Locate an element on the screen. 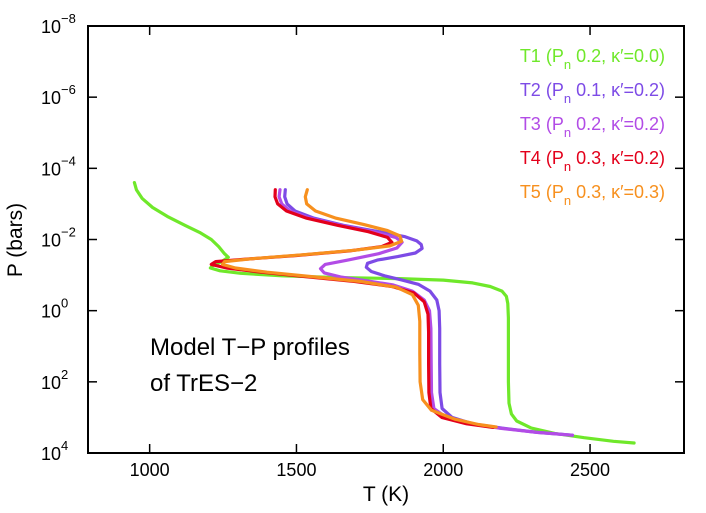 This screenshot has width=706, height=513. y-tick-label: 10 −6 is located at coordinates (58, 95).